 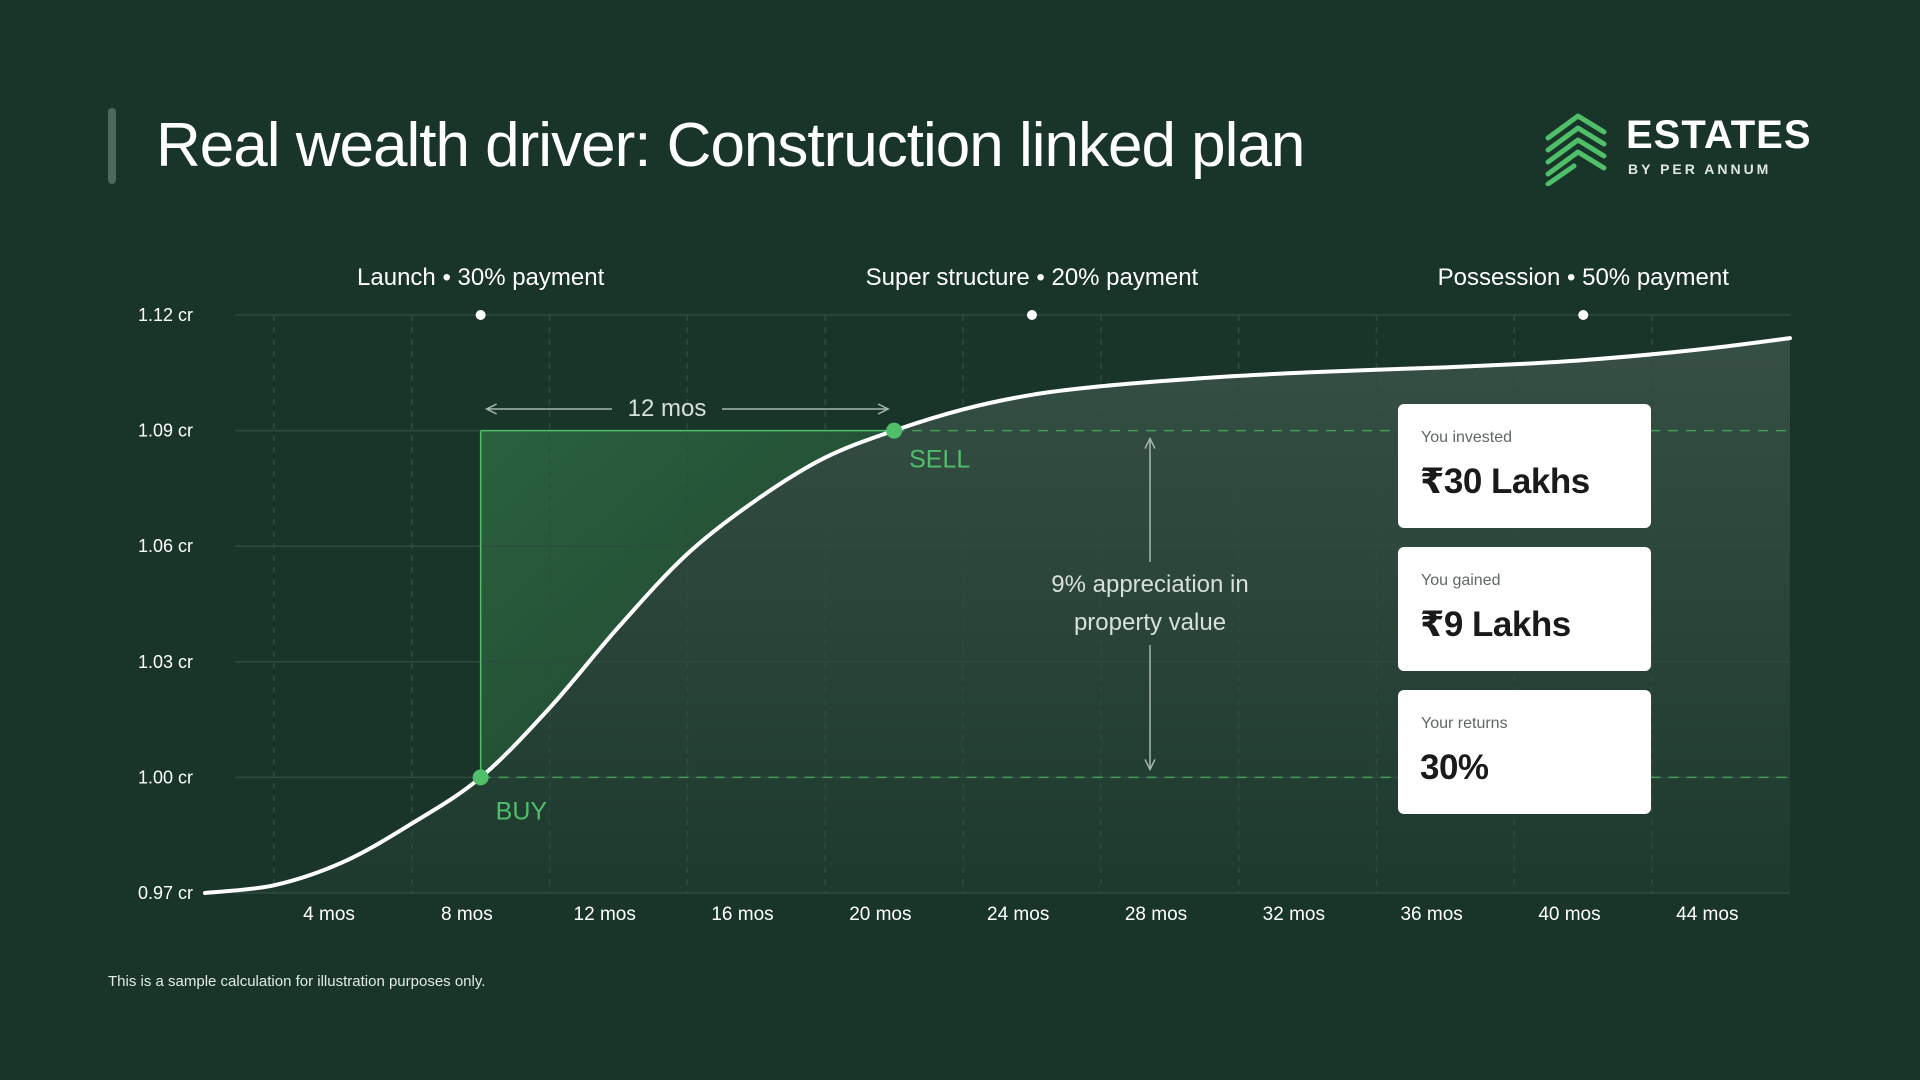 What do you see at coordinates (1018, 914) in the screenshot?
I see `x-tick-label: 24 mos` at bounding box center [1018, 914].